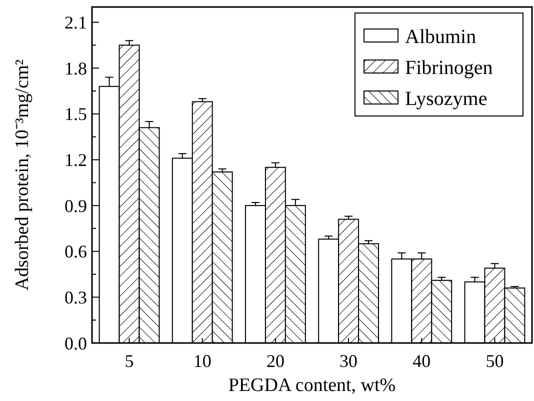 The height and width of the screenshot is (401, 534). Describe the element at coordinates (421, 361) in the screenshot. I see `x-tick-label: 40` at that location.